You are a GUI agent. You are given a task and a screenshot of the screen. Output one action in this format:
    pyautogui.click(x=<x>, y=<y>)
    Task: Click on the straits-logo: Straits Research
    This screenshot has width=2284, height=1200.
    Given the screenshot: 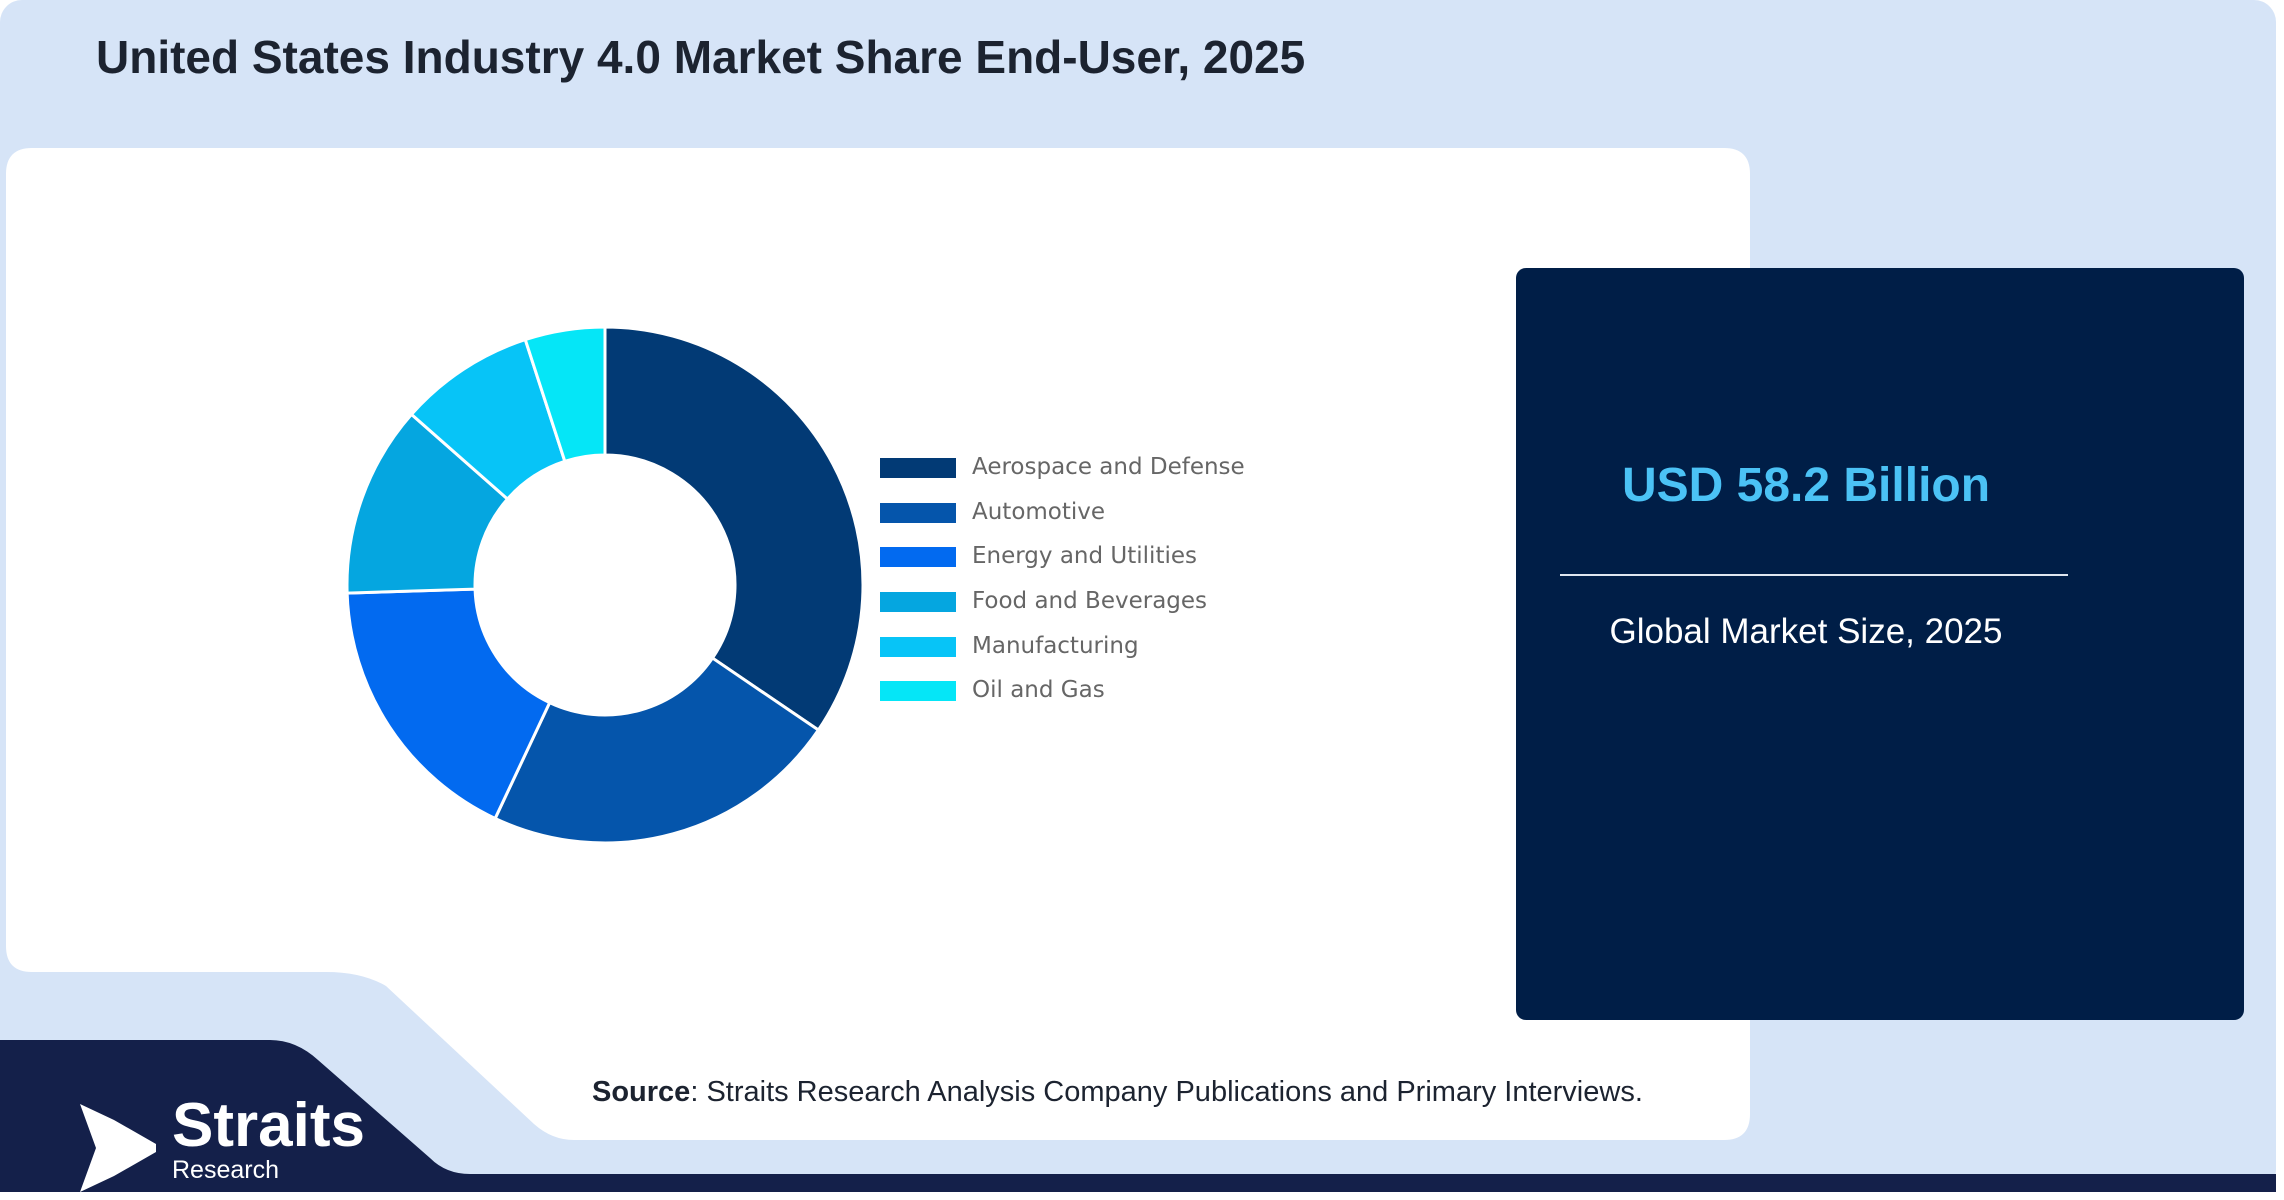 What is the action you would take?
    pyautogui.click(x=240, y=1141)
    